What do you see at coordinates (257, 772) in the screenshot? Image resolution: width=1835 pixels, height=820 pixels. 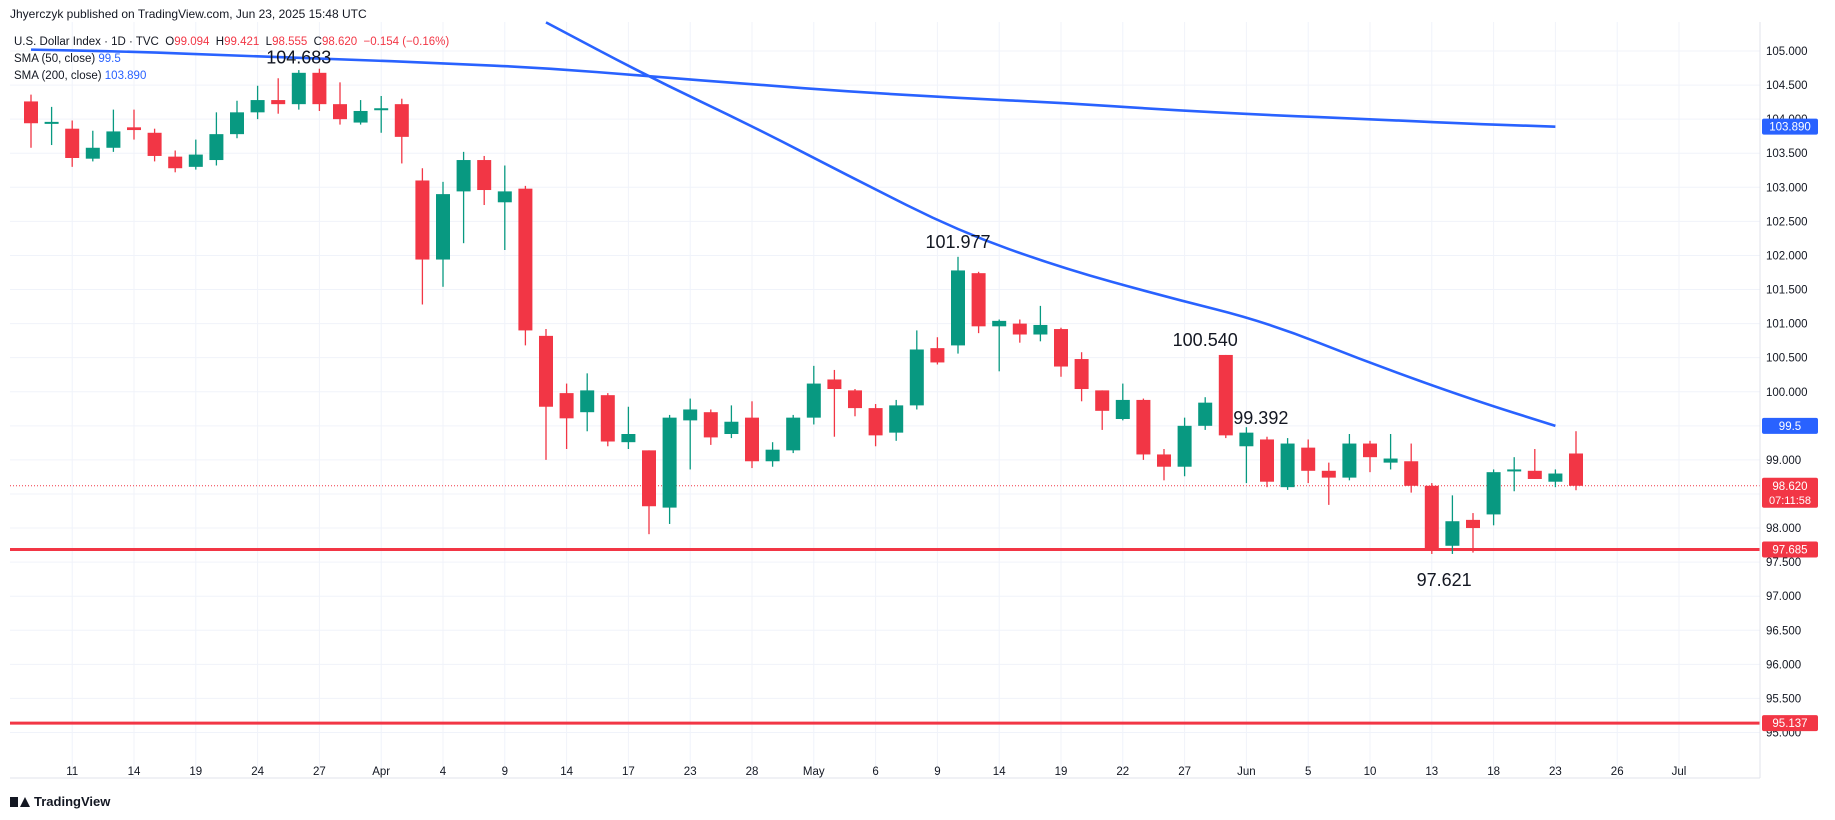 I see `time-tick-label: 24` at bounding box center [257, 772].